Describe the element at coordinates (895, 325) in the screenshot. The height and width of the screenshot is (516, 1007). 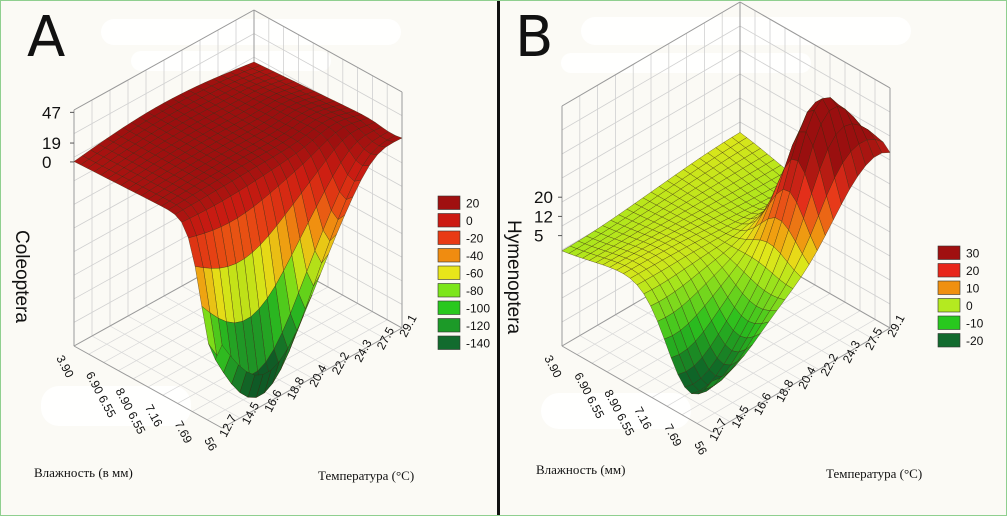
I see `y-tick-label: 29.1` at that location.